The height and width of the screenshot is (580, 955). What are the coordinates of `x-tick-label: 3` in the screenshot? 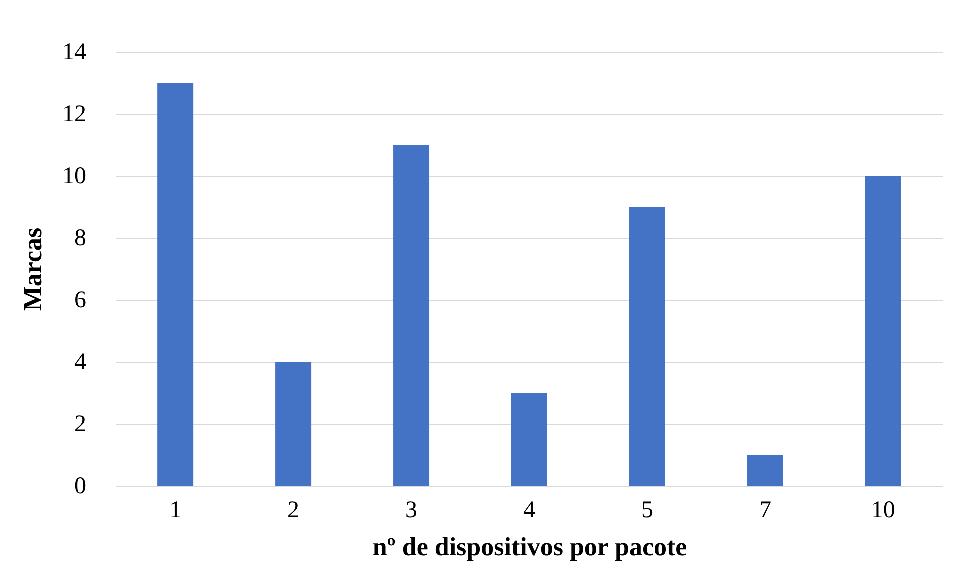 It's located at (412, 511).